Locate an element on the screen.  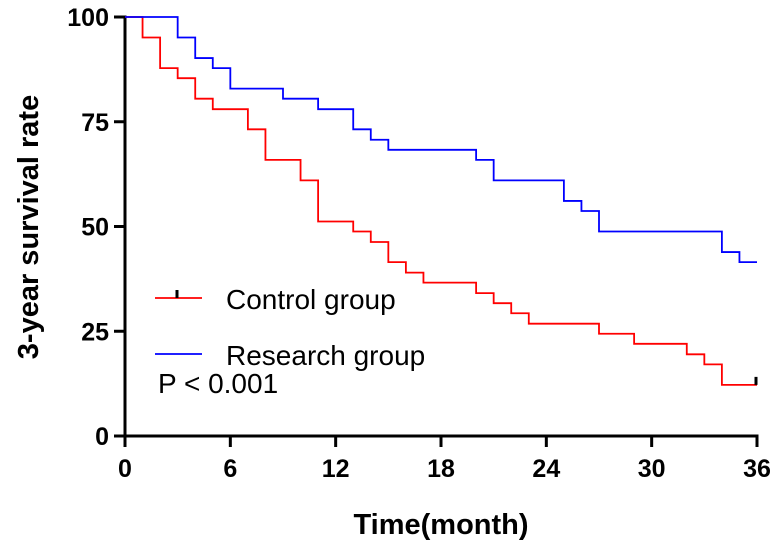
x-tick-label: 30 is located at coordinates (652, 469).